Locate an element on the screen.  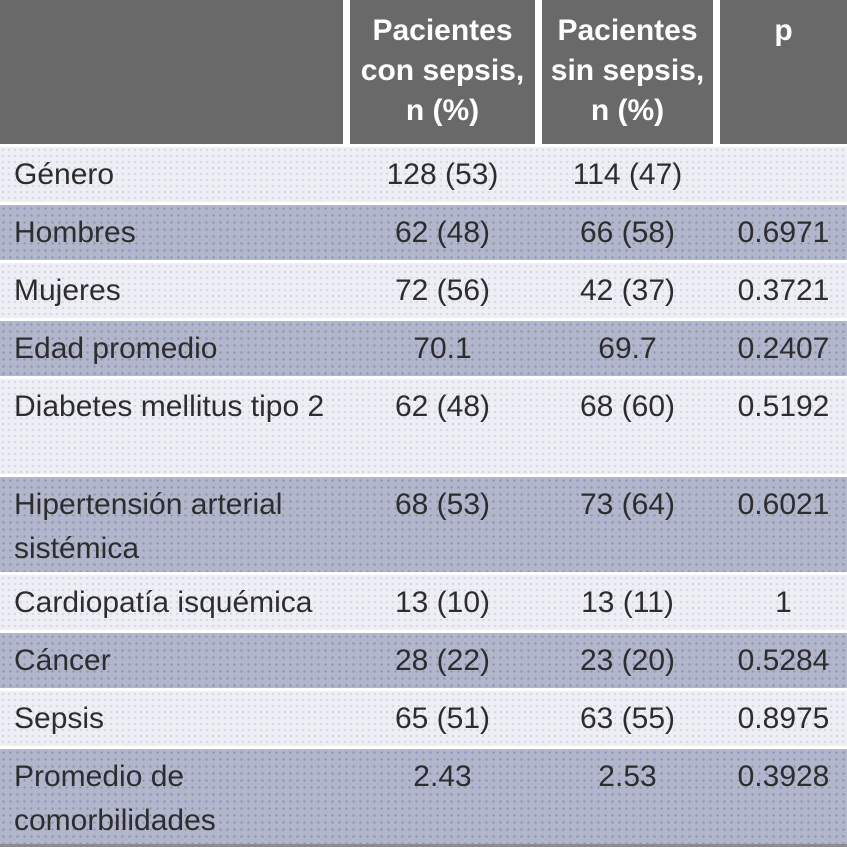
p-value: 0.3721 is located at coordinates (783, 290).